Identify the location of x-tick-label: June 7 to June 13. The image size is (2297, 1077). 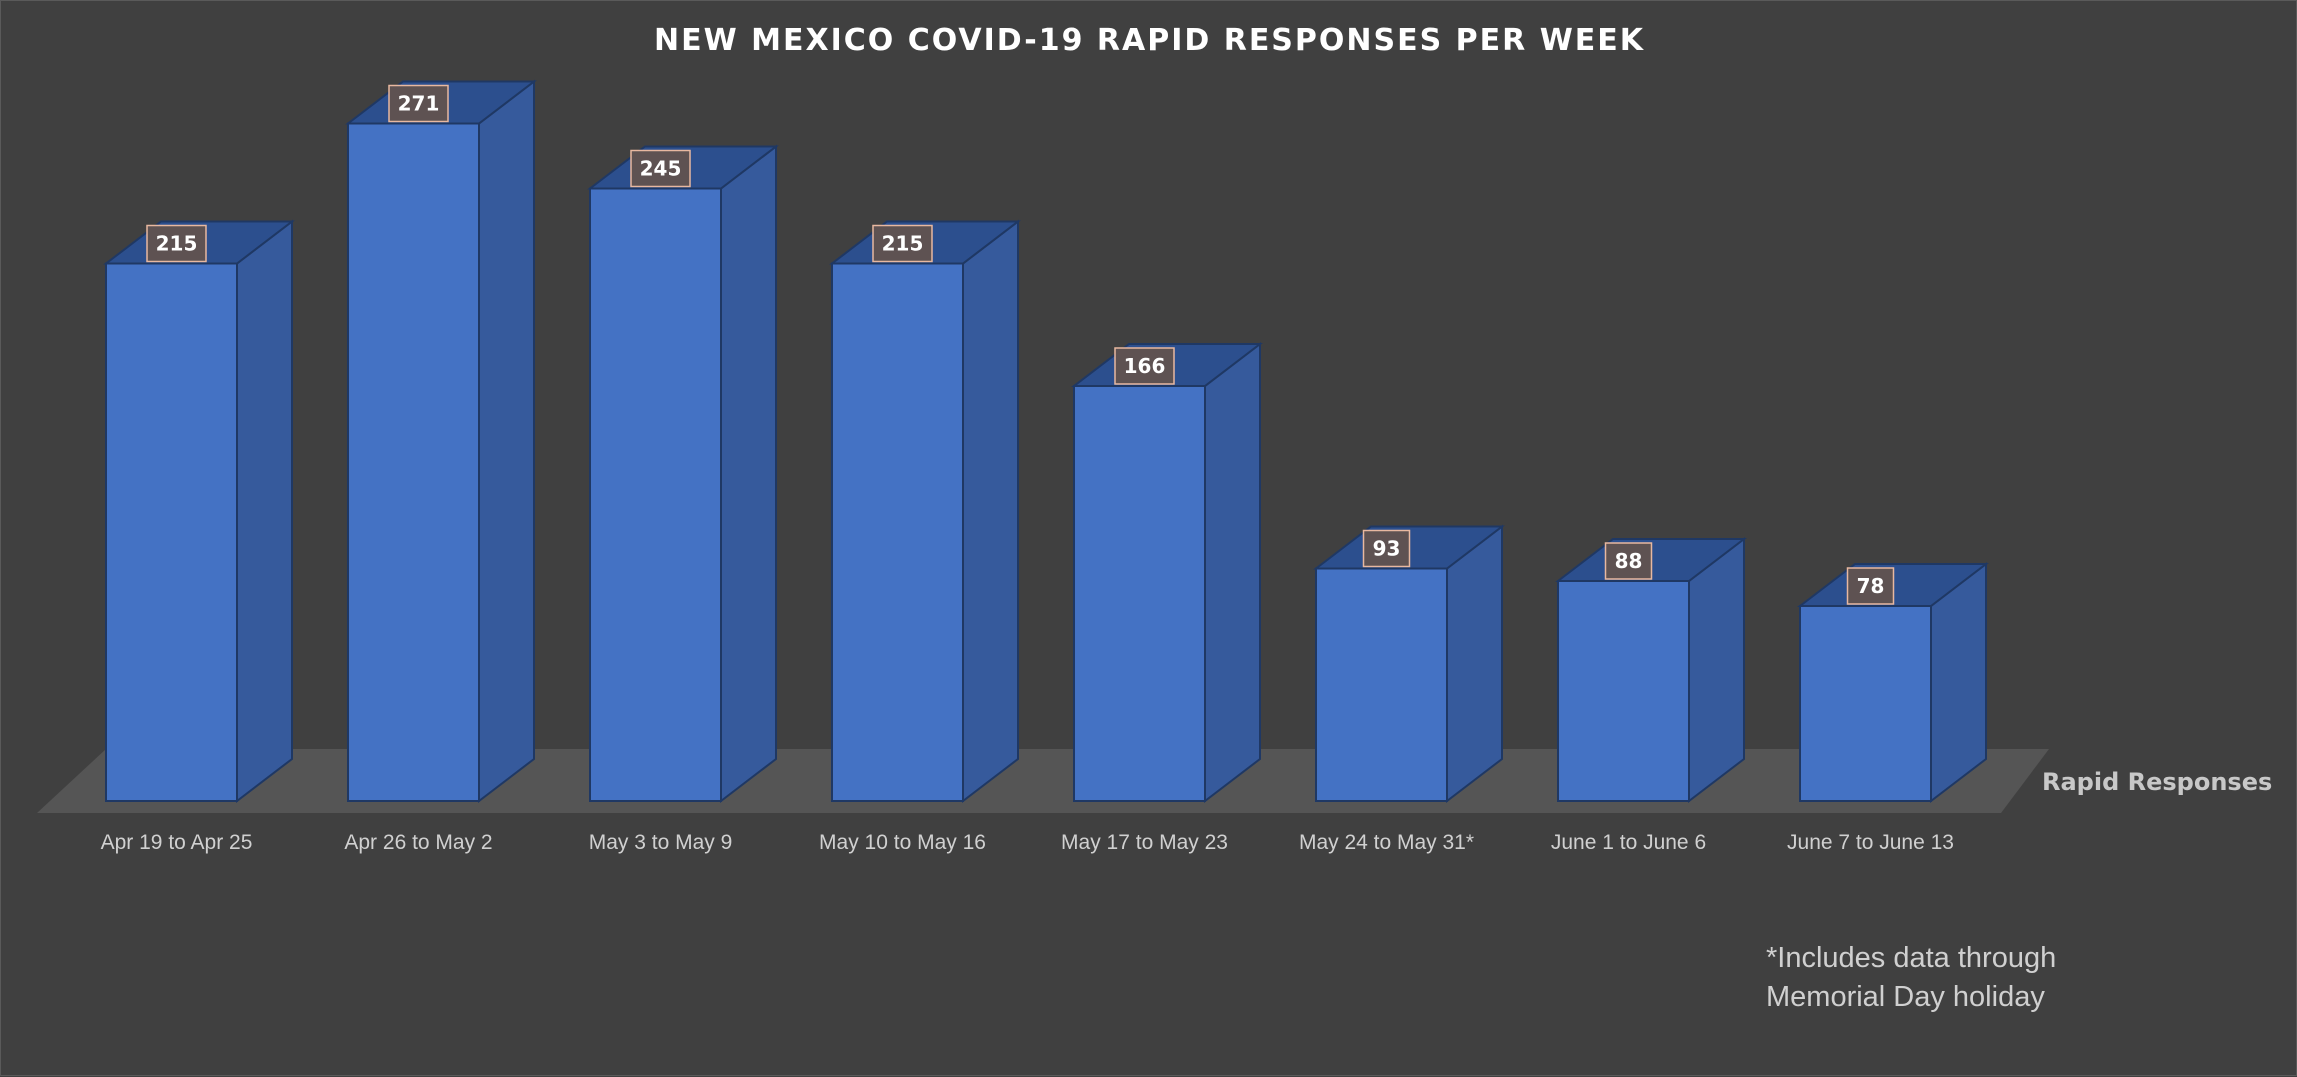
(1870, 842).